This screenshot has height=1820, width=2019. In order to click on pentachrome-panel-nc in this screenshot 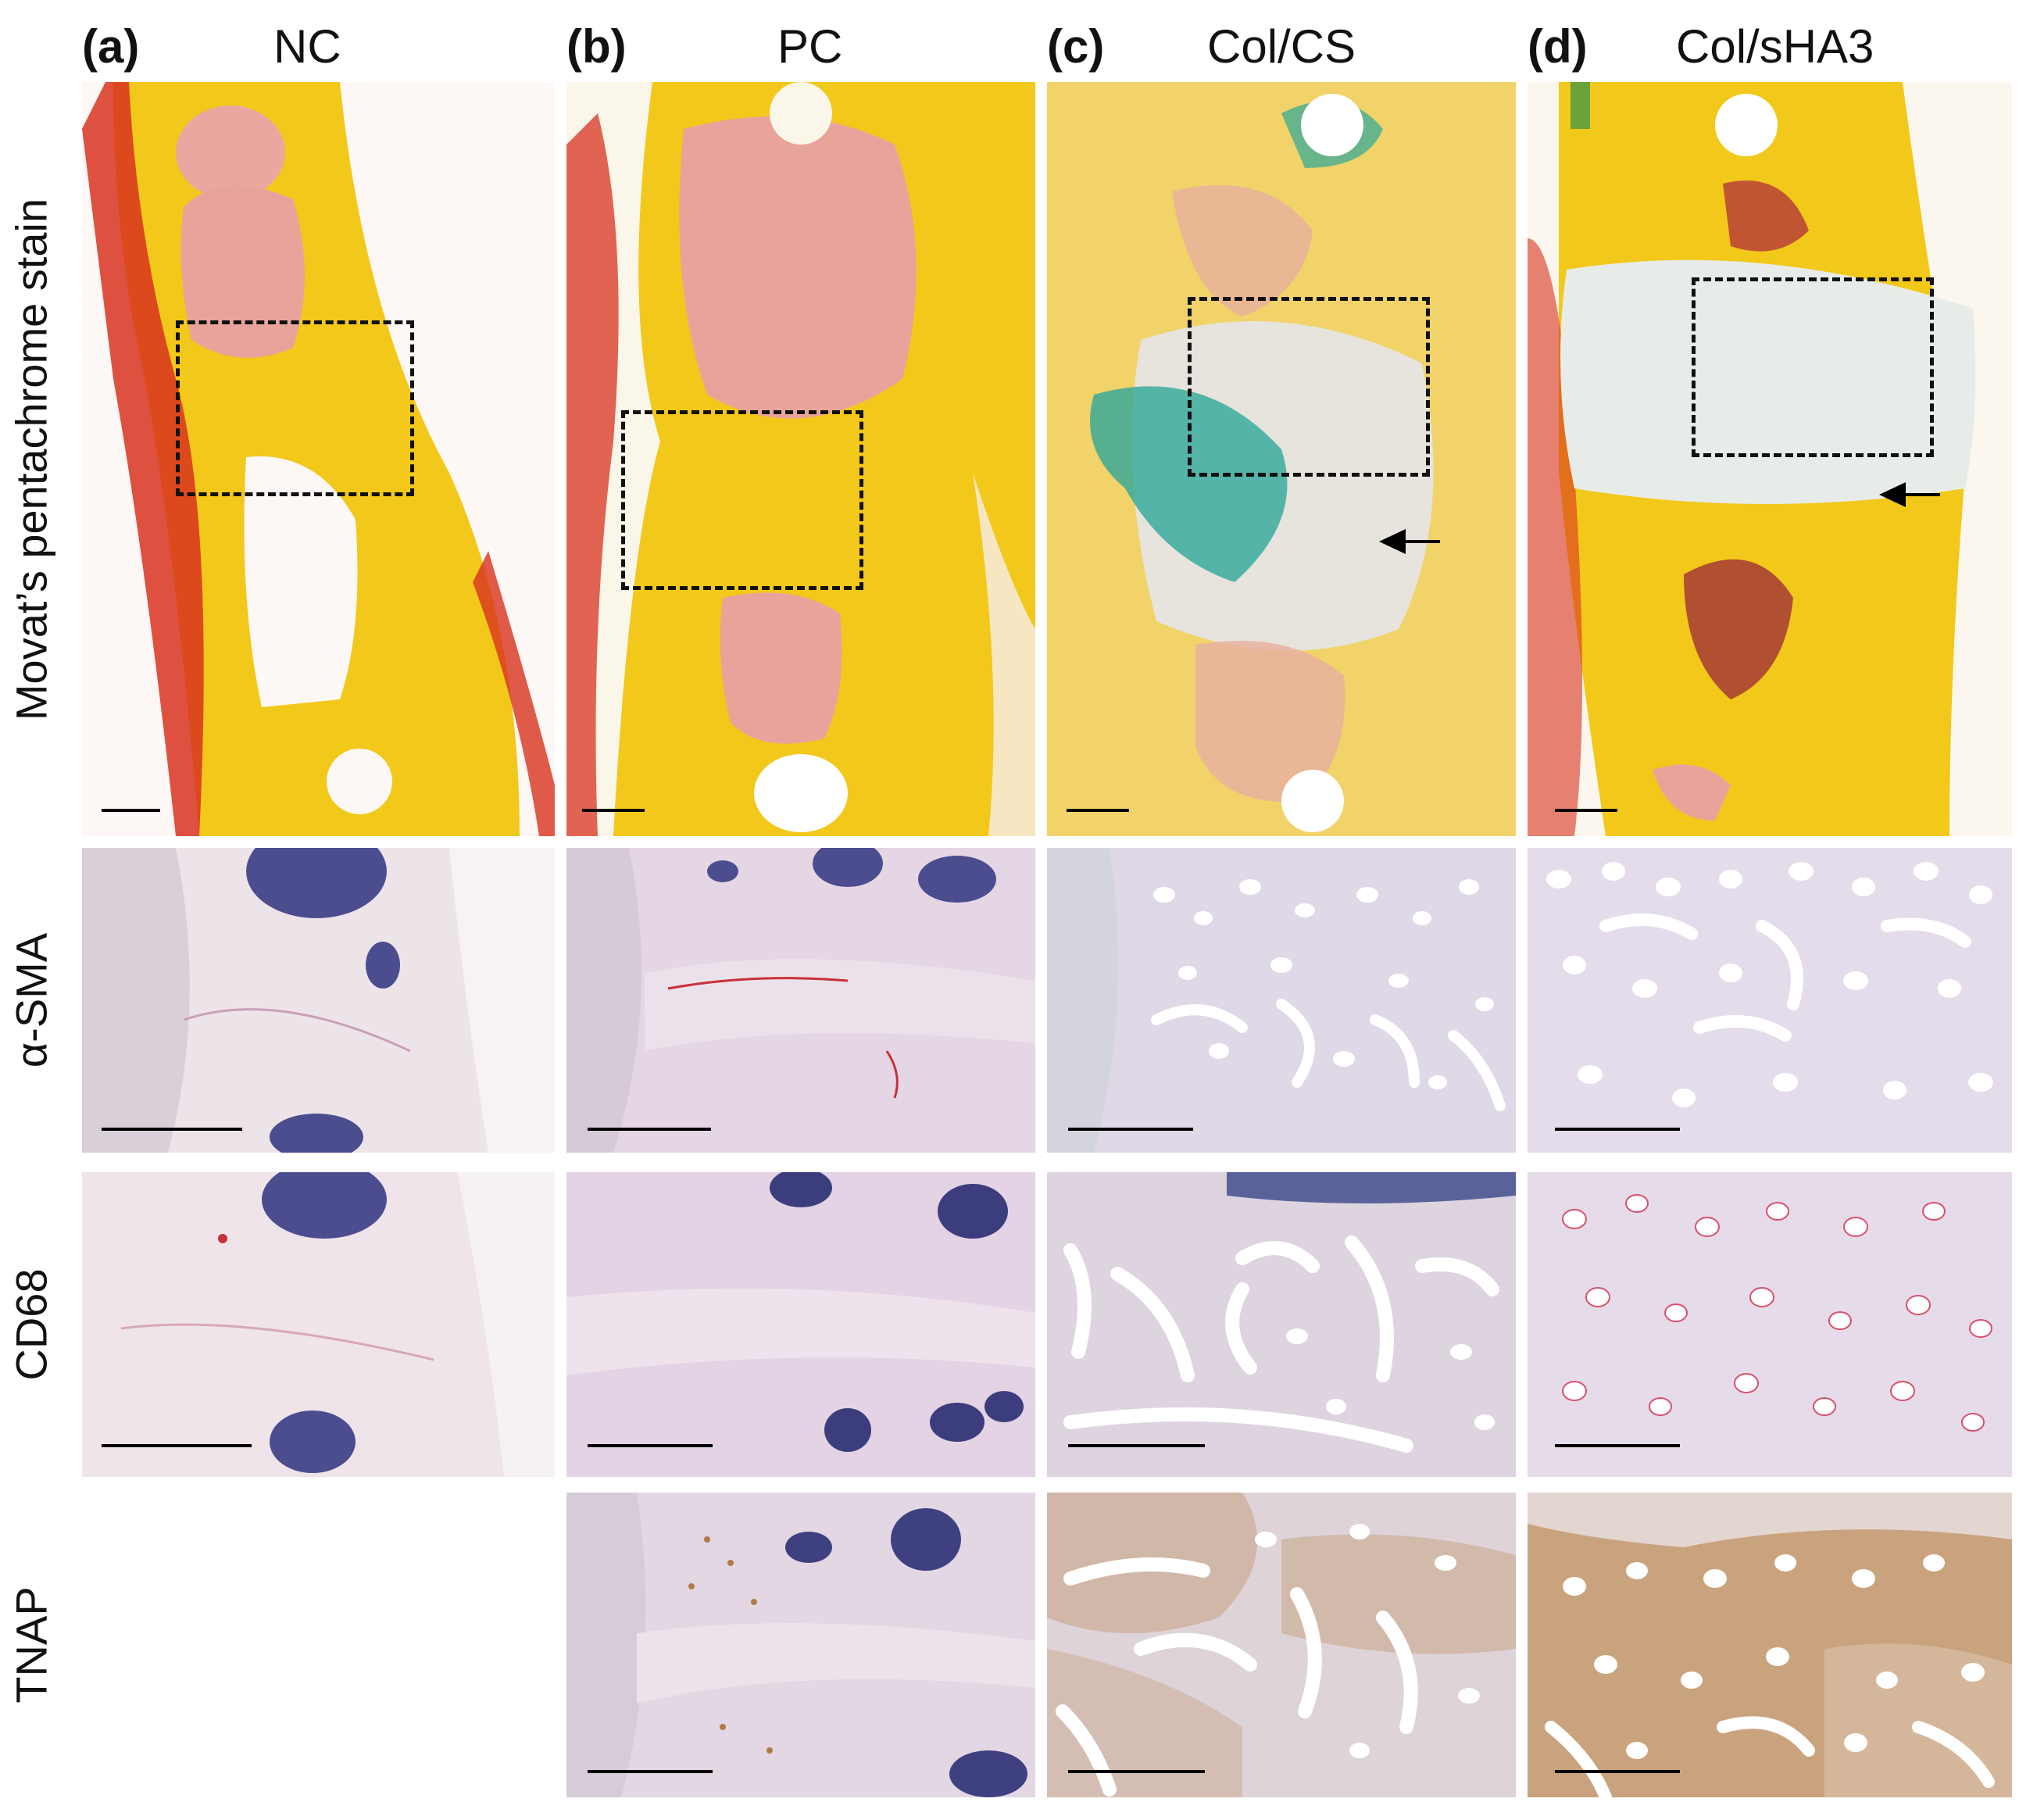, I will do `click(318, 459)`.